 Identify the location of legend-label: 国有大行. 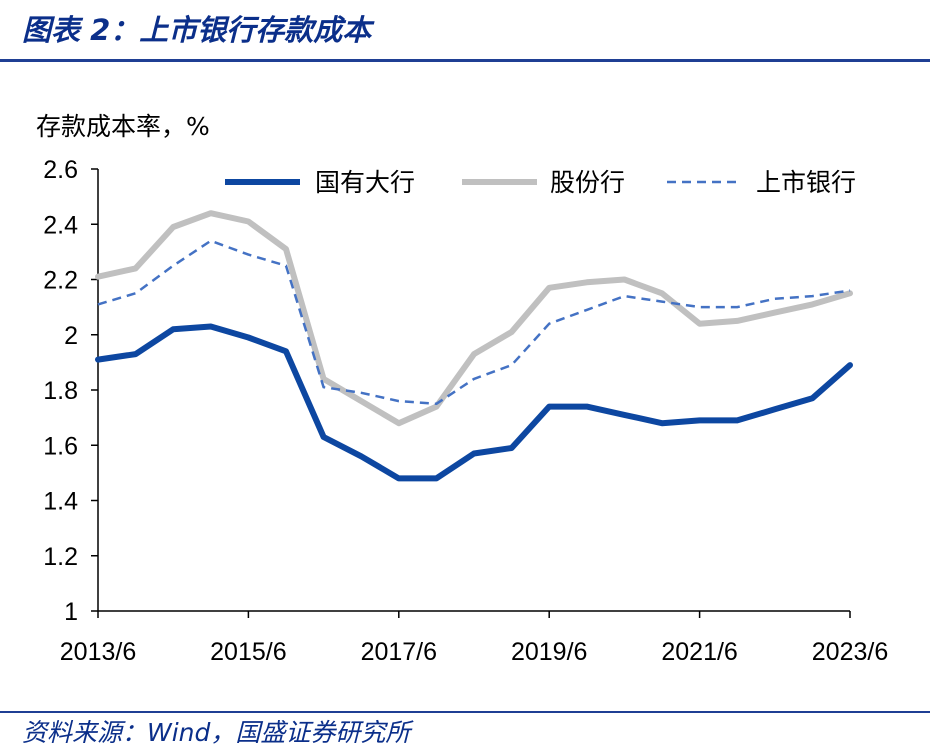
(365, 182).